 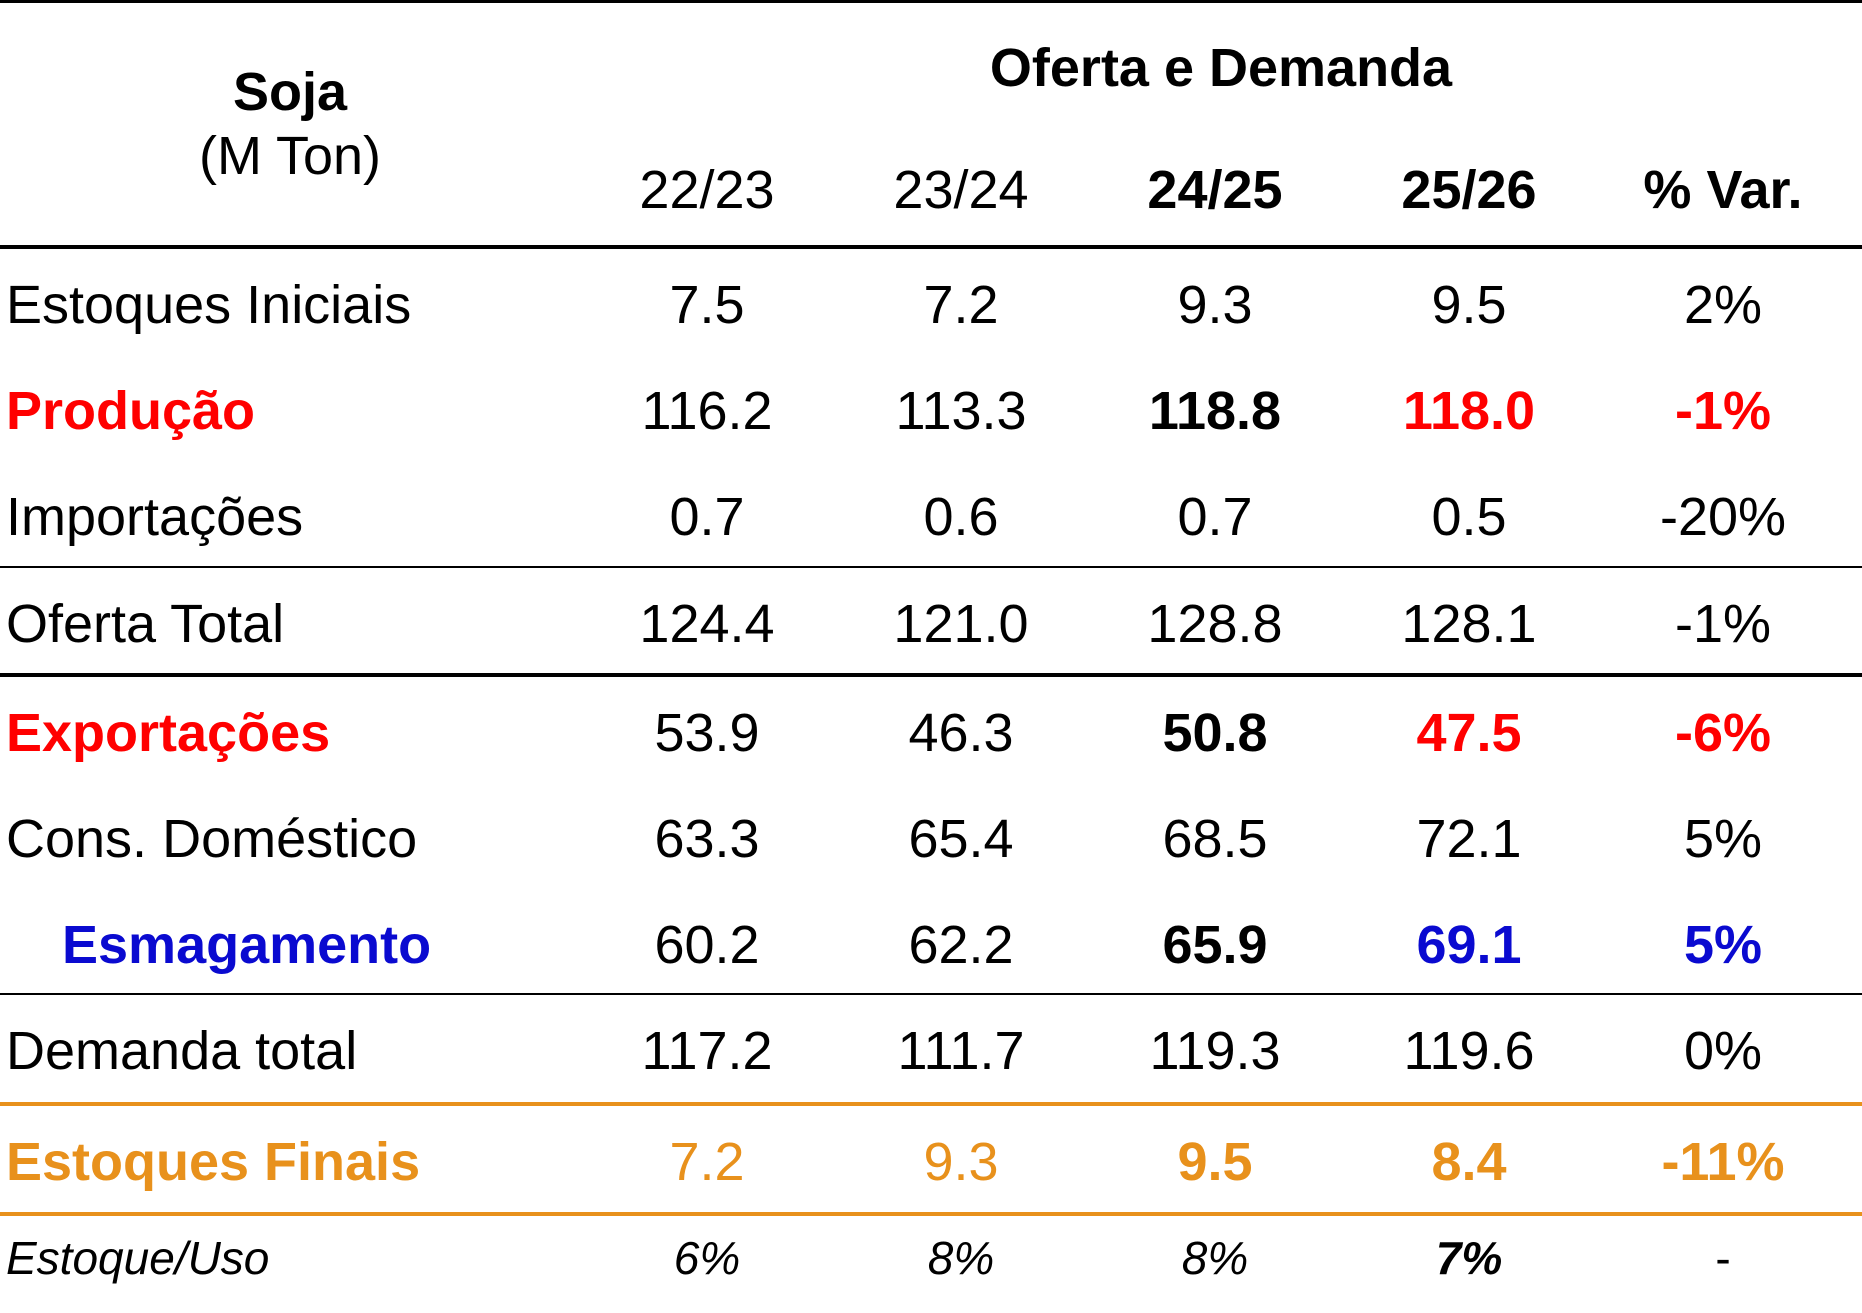 I want to click on cell: 53.9, so click(x=707, y=733).